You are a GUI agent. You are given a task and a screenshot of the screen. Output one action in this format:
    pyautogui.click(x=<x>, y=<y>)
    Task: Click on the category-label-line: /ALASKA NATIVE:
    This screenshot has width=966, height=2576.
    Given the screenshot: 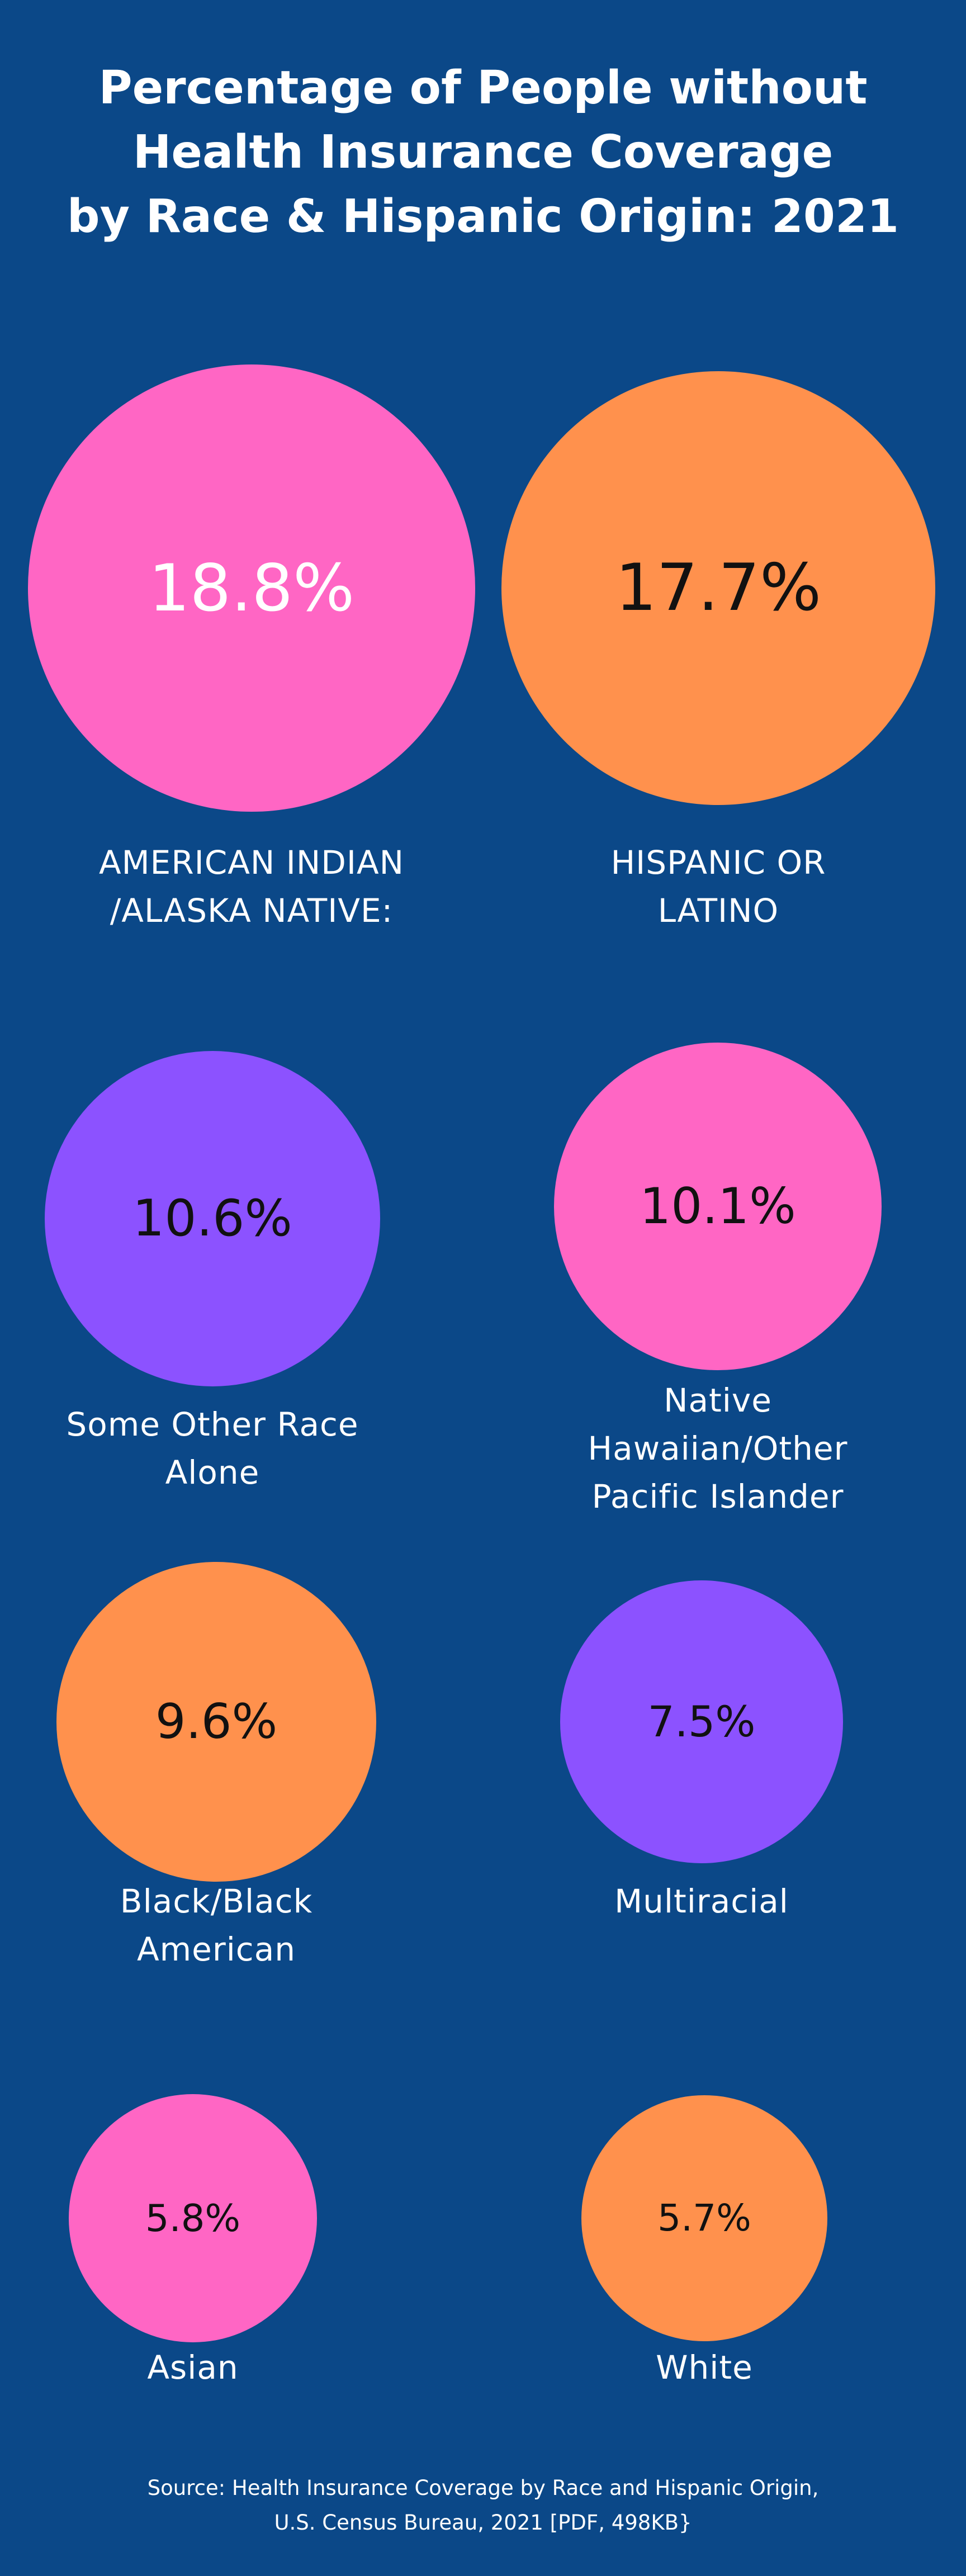 What is the action you would take?
    pyautogui.click(x=252, y=911)
    